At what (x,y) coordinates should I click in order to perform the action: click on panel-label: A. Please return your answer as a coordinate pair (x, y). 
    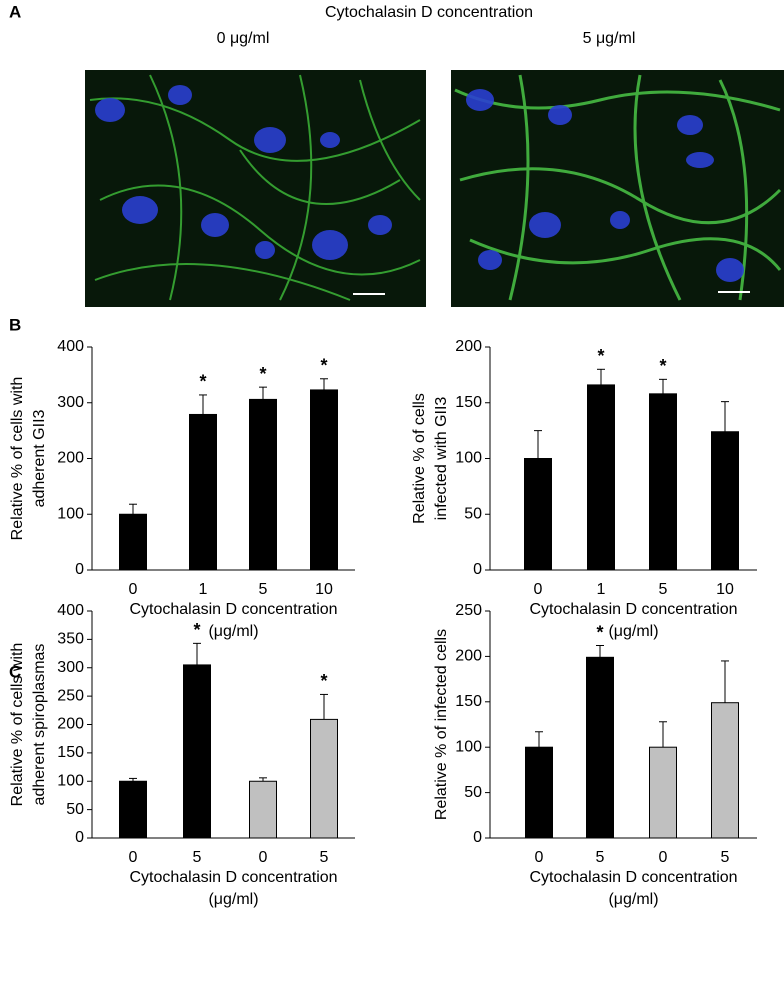
    Looking at the image, I should click on (15, 11).